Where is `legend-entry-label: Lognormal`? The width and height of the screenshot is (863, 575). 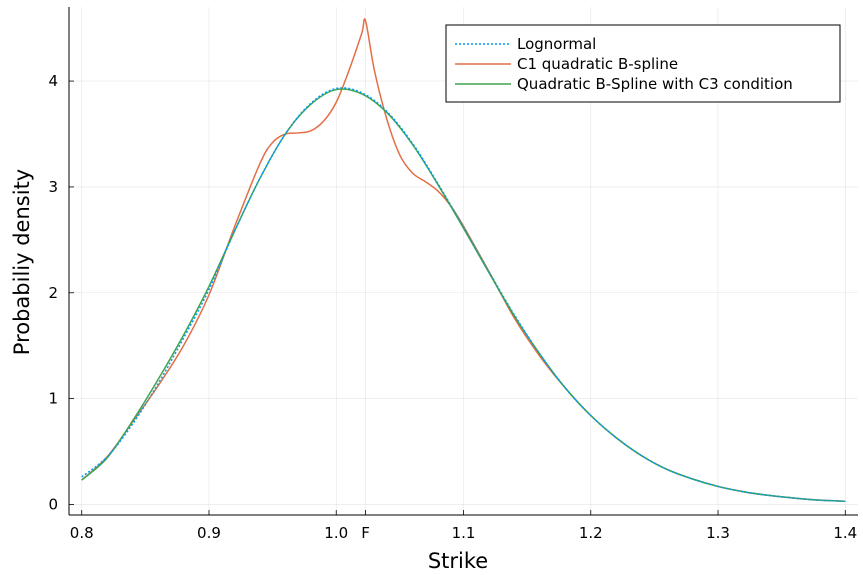
legend-entry-label: Lognormal is located at coordinates (556, 44).